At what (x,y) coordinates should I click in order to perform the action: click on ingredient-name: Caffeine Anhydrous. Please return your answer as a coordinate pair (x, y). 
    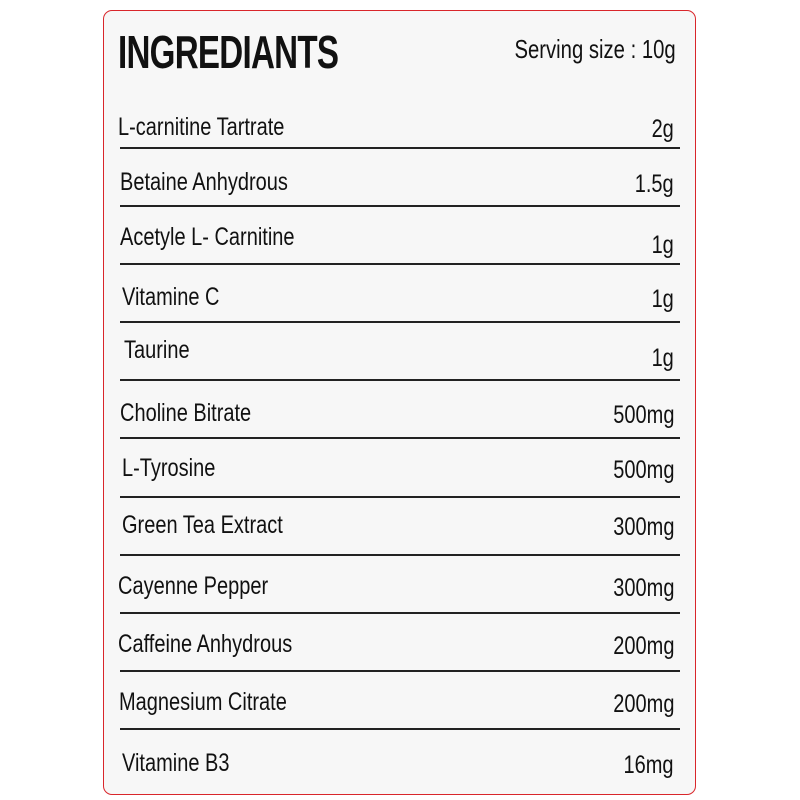
    Looking at the image, I should click on (205, 644).